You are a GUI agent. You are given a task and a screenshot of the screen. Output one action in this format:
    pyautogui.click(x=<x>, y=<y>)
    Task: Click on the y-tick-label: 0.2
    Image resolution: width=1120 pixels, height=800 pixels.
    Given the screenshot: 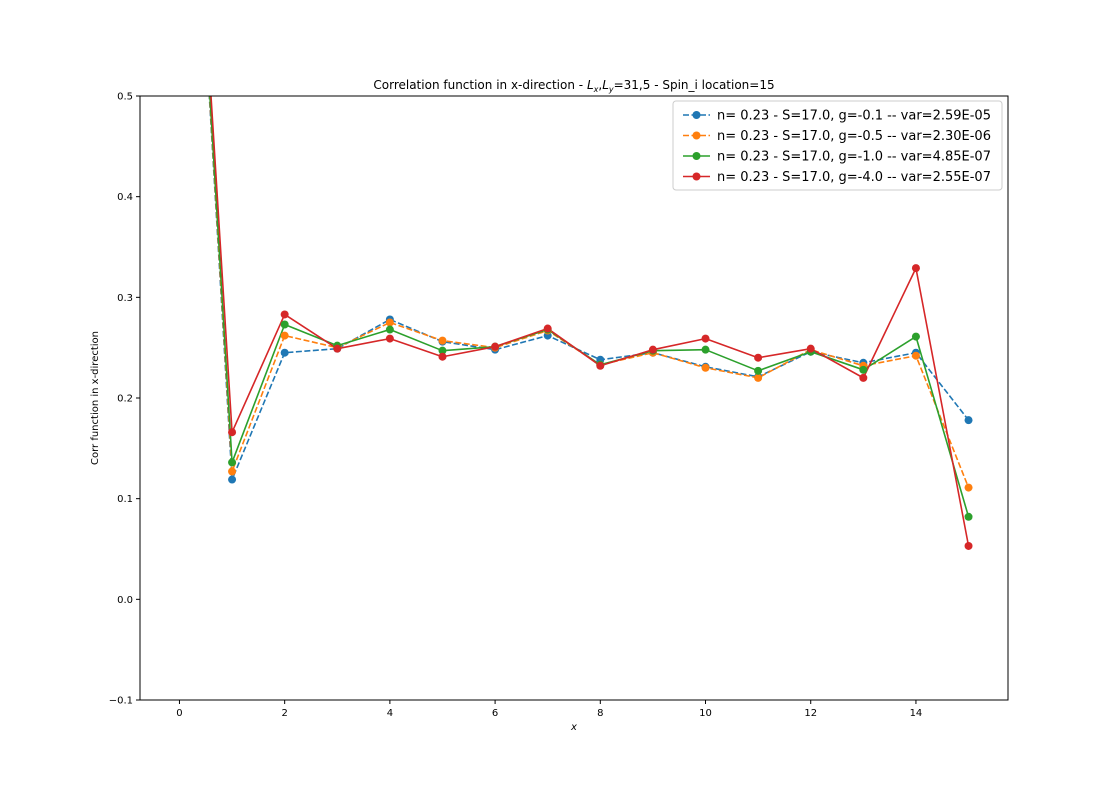 What is the action you would take?
    pyautogui.click(x=125, y=399)
    